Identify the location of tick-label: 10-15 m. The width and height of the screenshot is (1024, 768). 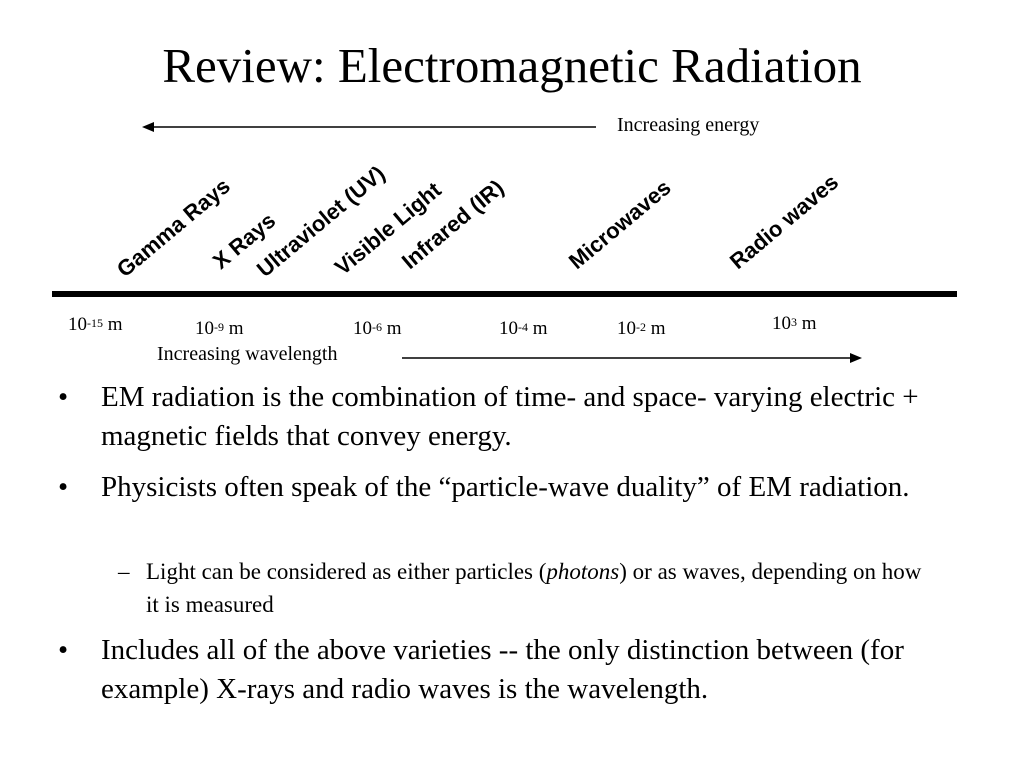
(95, 324).